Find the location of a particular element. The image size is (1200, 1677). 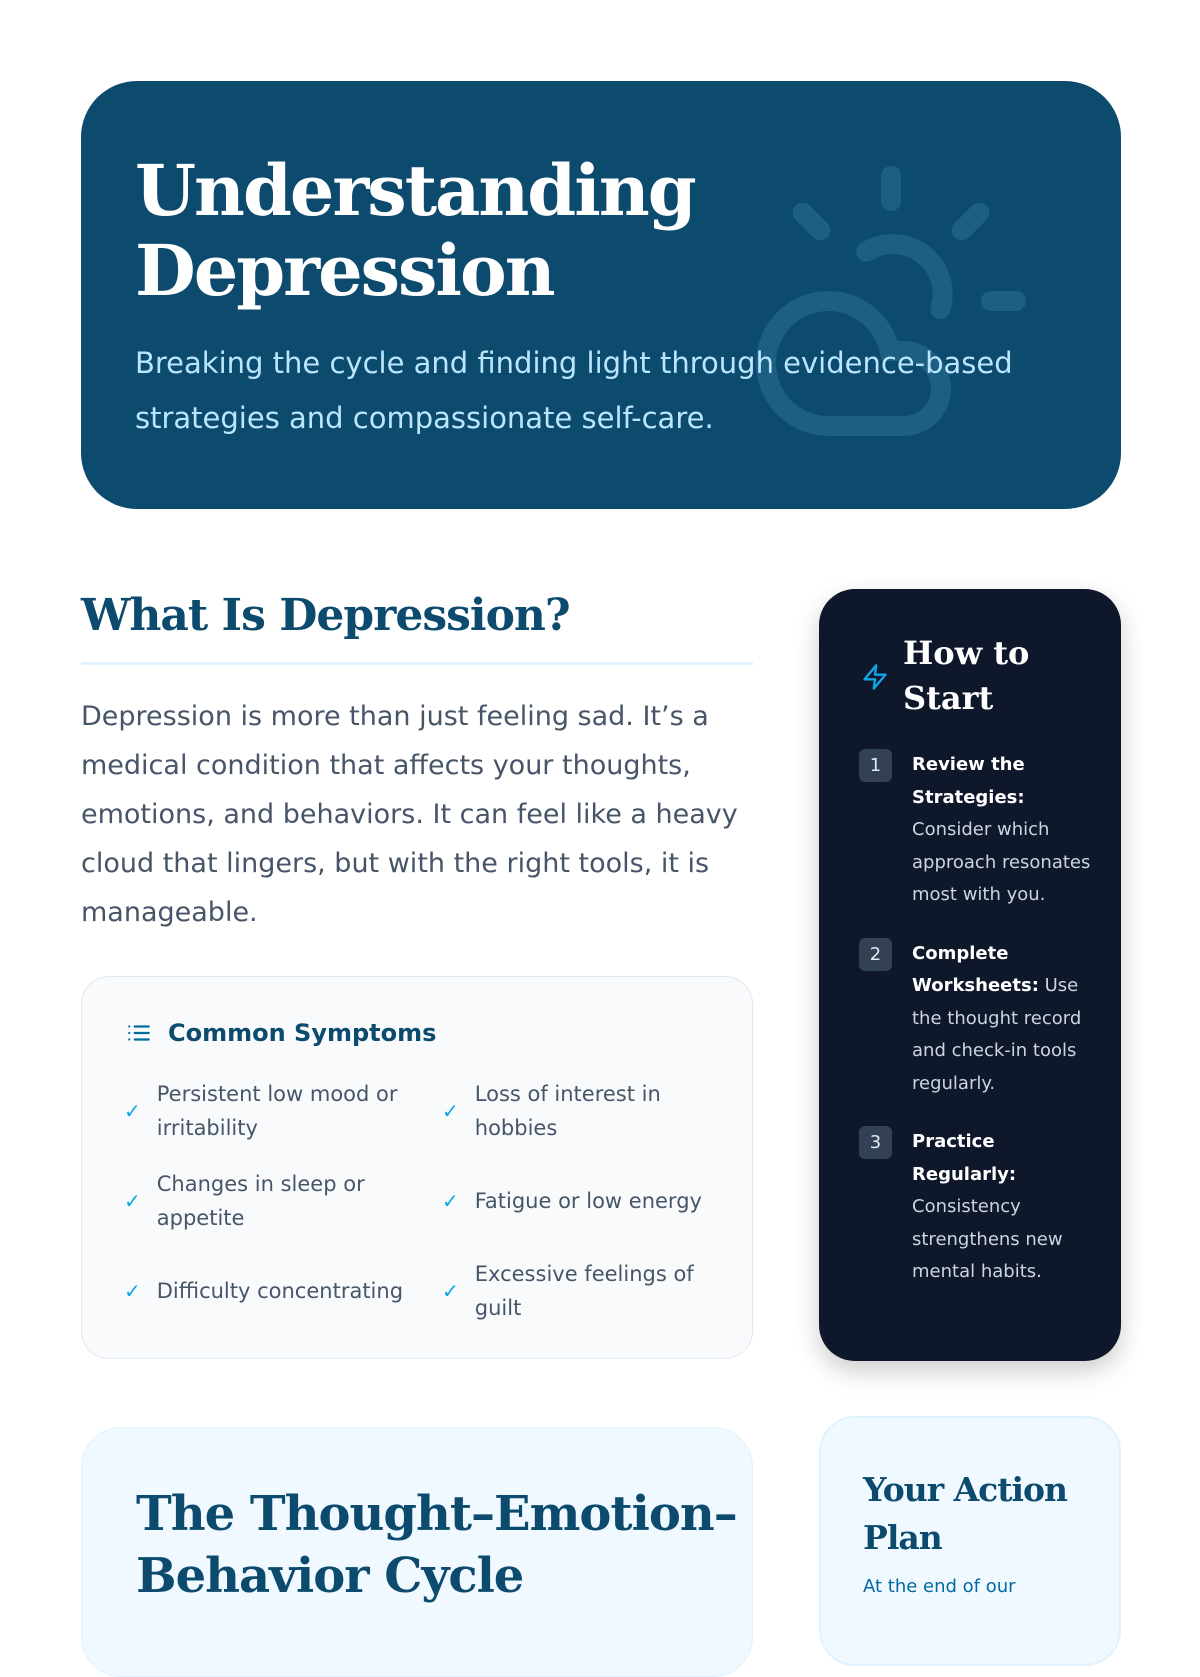

page-title: Understanding Depression is located at coordinates (416, 230).